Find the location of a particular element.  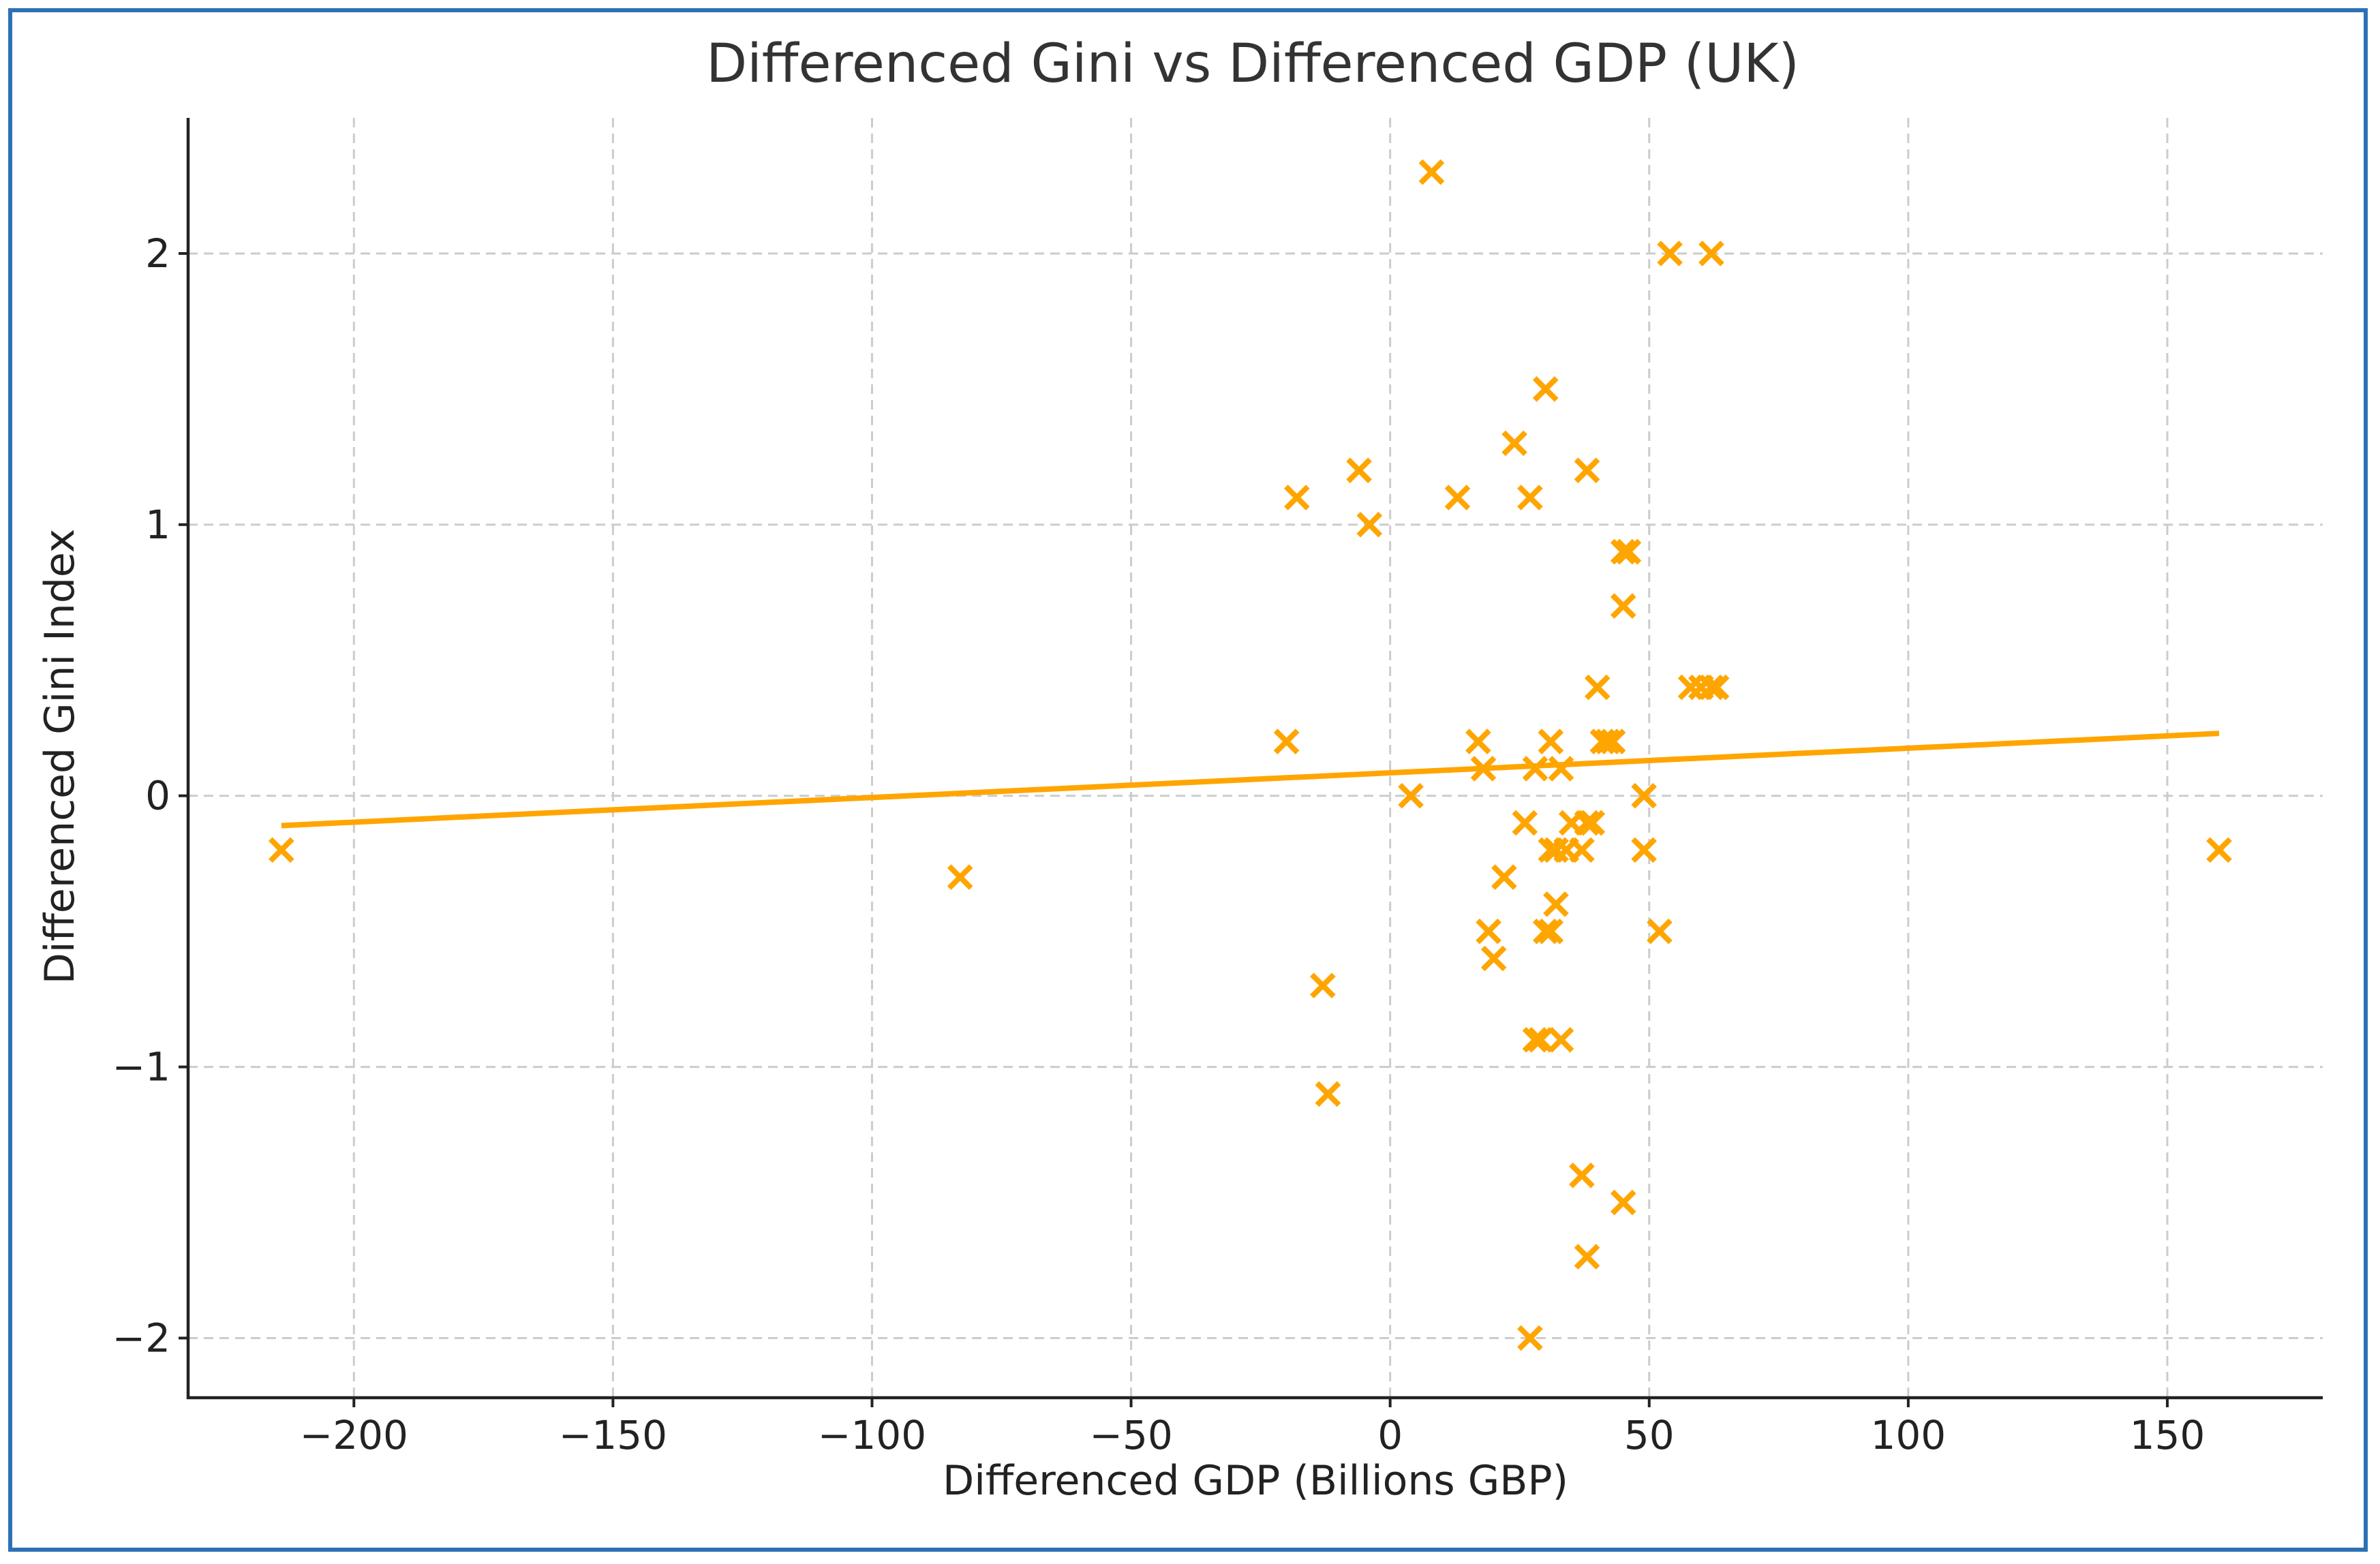

x-axis-label: Differenced GDP (Billions GBP) is located at coordinates (1255, 1481).